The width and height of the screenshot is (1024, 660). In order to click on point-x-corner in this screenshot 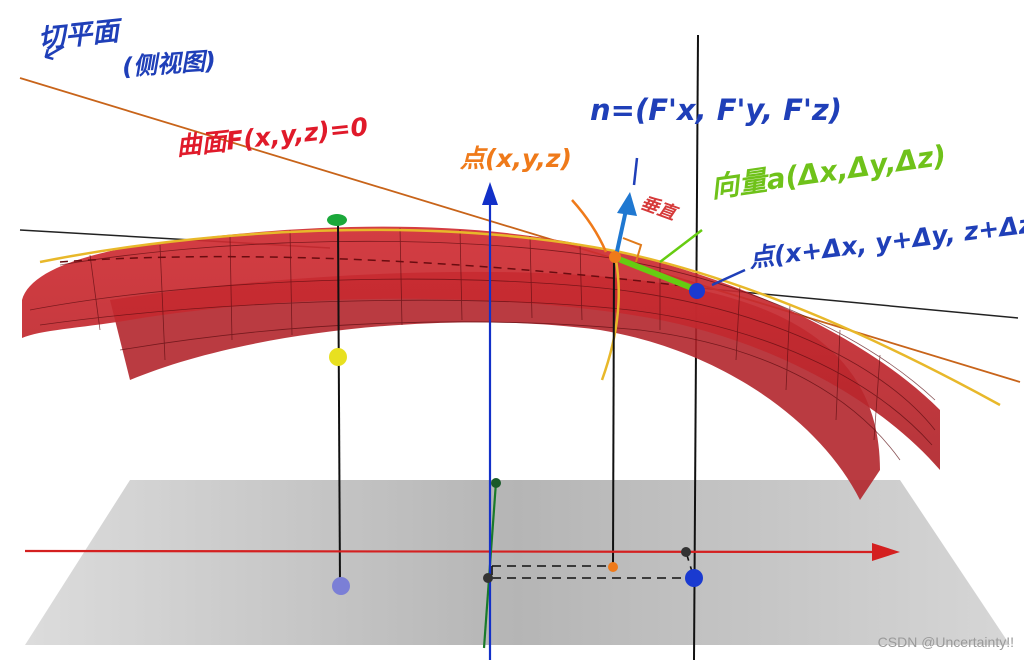, I will do `click(686, 552)`.